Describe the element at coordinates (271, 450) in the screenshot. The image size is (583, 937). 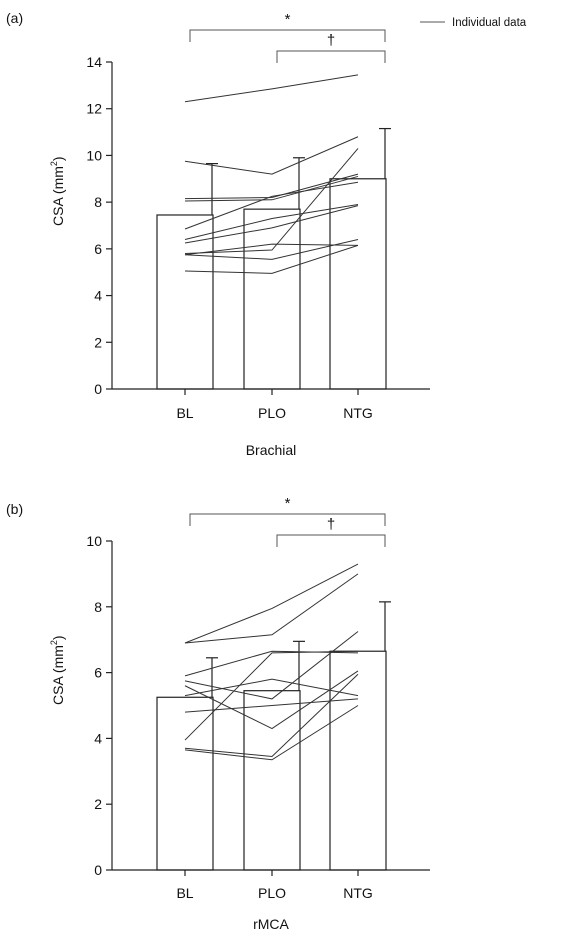
I see `x-axis-title: Brachial` at that location.